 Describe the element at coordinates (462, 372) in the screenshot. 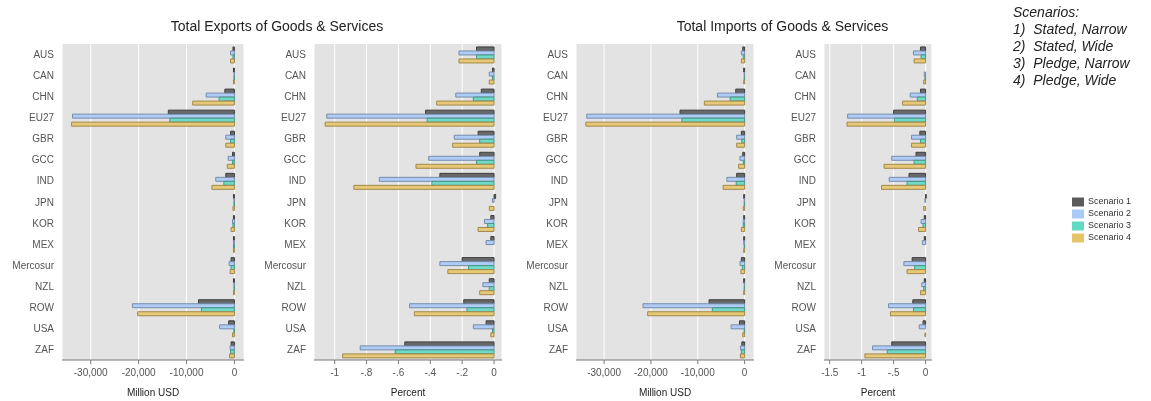

I see `x-tick-label: -.2` at that location.